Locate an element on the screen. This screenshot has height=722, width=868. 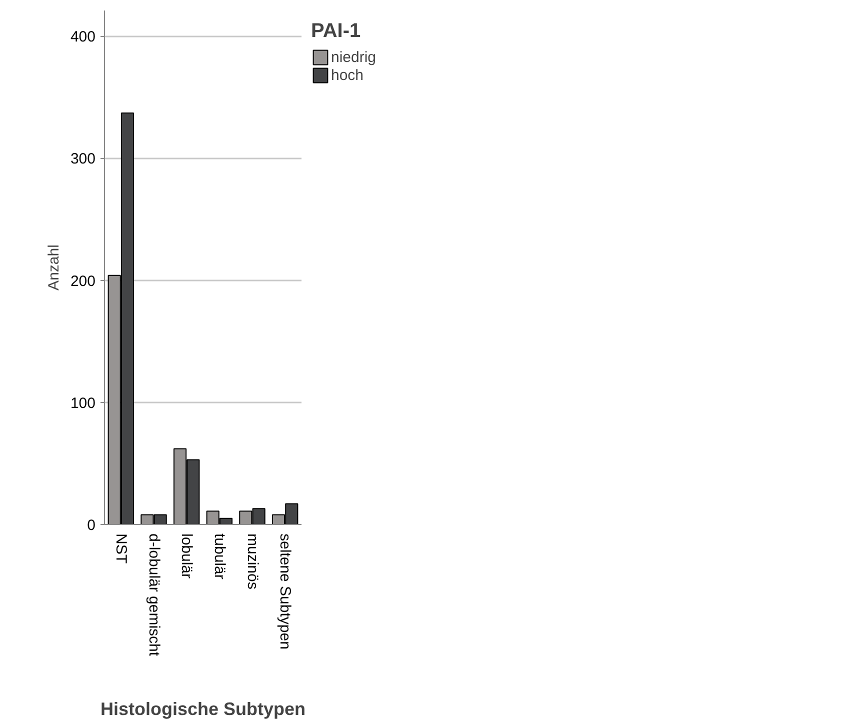
y-tick-label: 400 is located at coordinates (83, 37).